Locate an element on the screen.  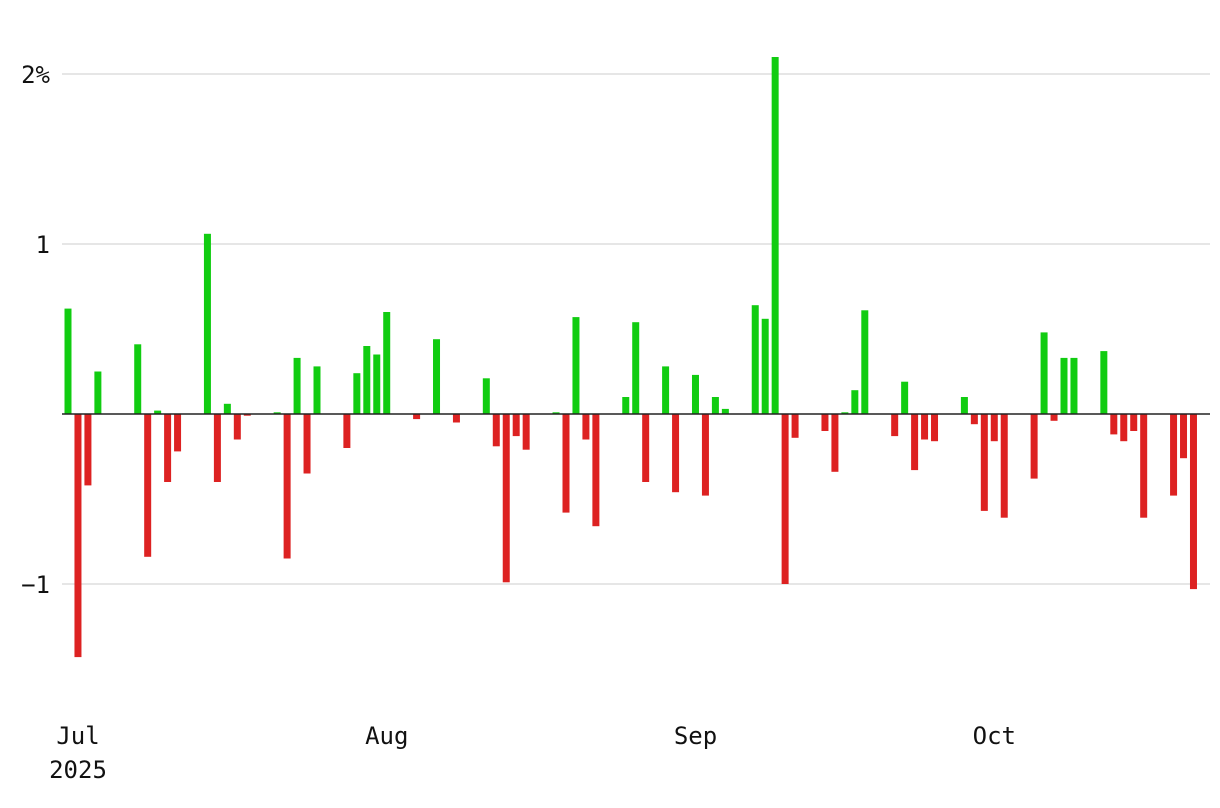
y-tick-label: 1 is located at coordinates (43, 245).